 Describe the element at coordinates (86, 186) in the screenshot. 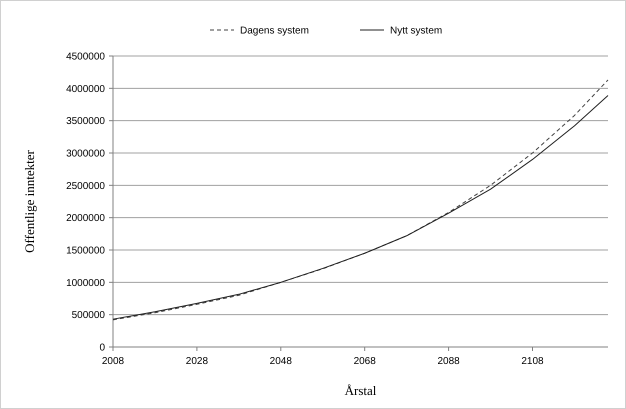

I see `y-tick-label: 2500000` at that location.